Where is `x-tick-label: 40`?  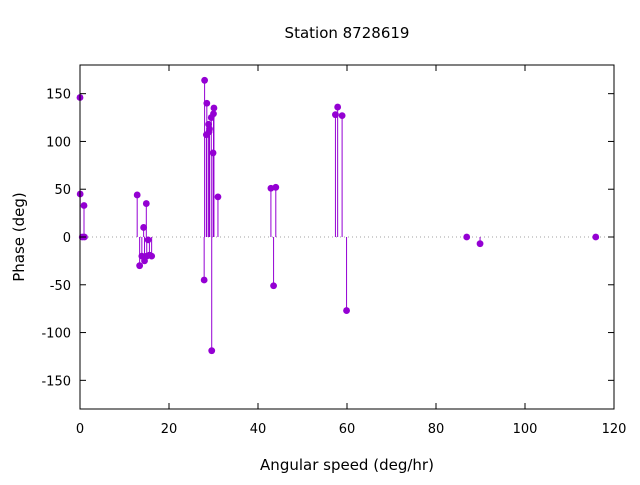 x-tick-label: 40 is located at coordinates (258, 429).